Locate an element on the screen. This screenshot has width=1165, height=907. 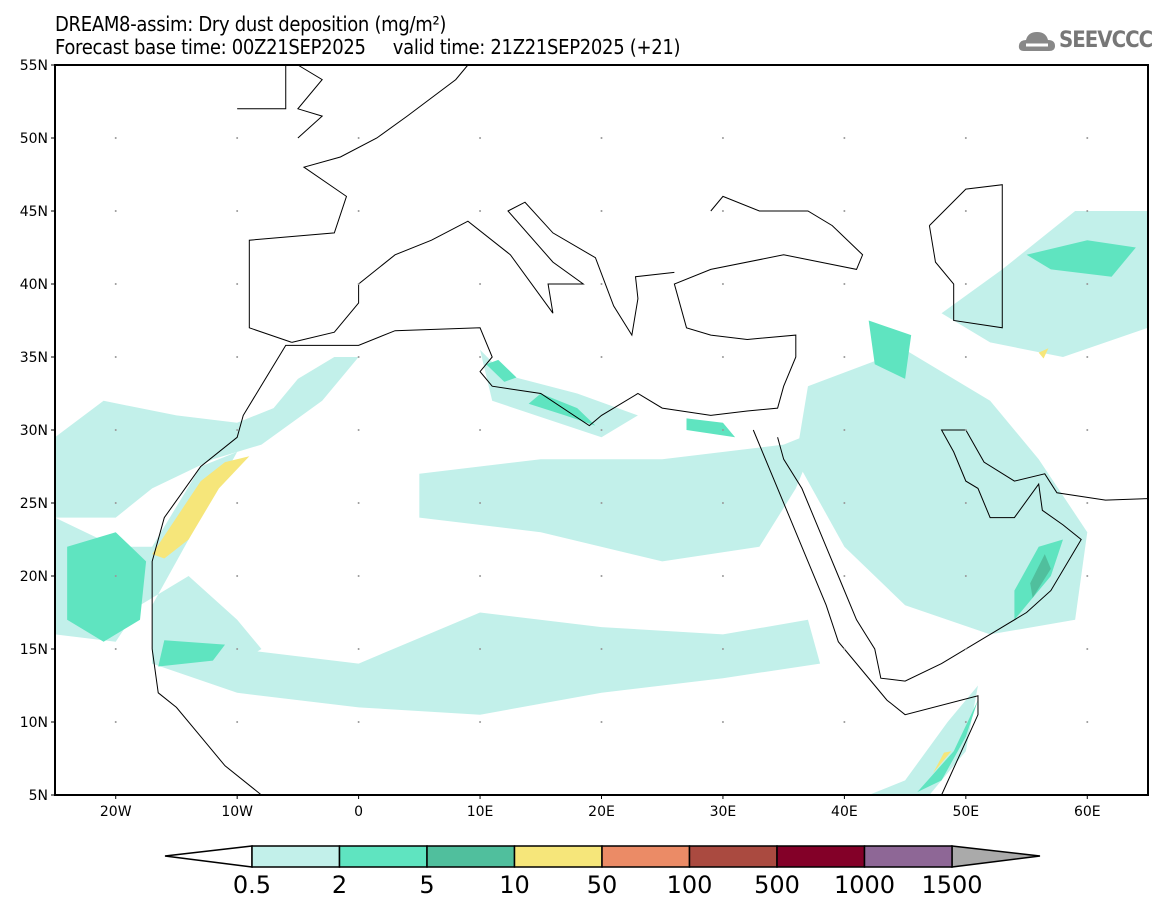
colorbar-high-arrow is located at coordinates (996, 856).